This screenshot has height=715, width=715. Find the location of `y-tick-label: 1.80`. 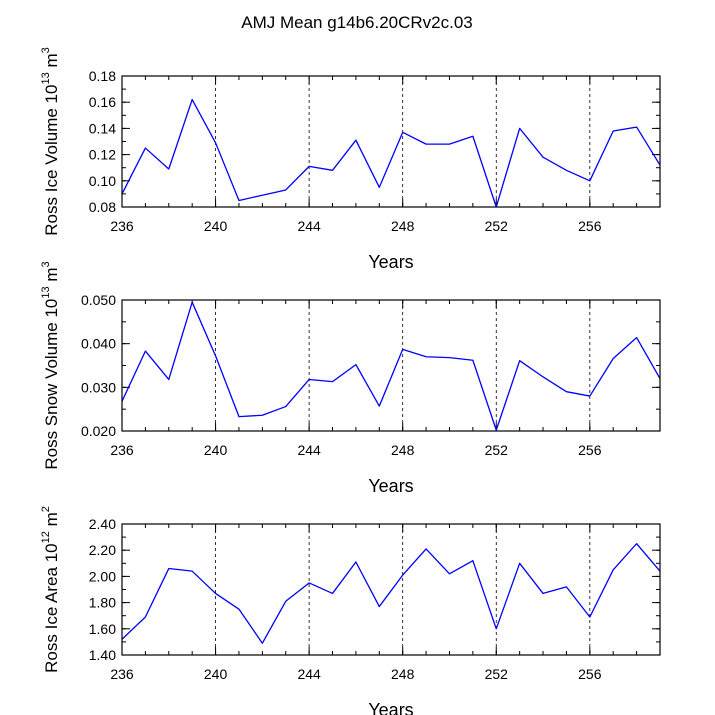

y-tick-label: 1.80 is located at coordinates (102, 603).